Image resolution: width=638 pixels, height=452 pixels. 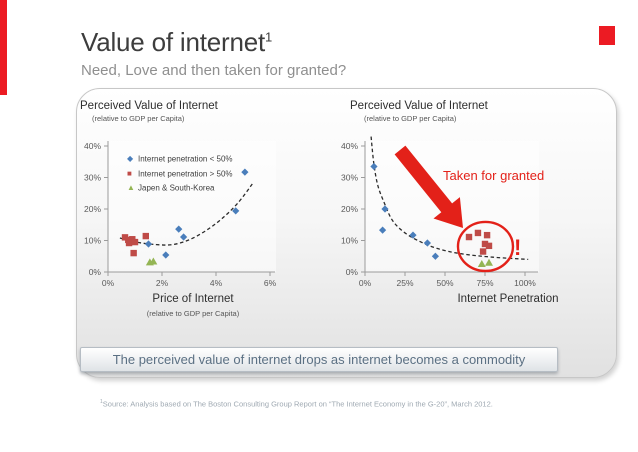 I want to click on legend-marker-diamond-icon: ◆, so click(x=130, y=159).